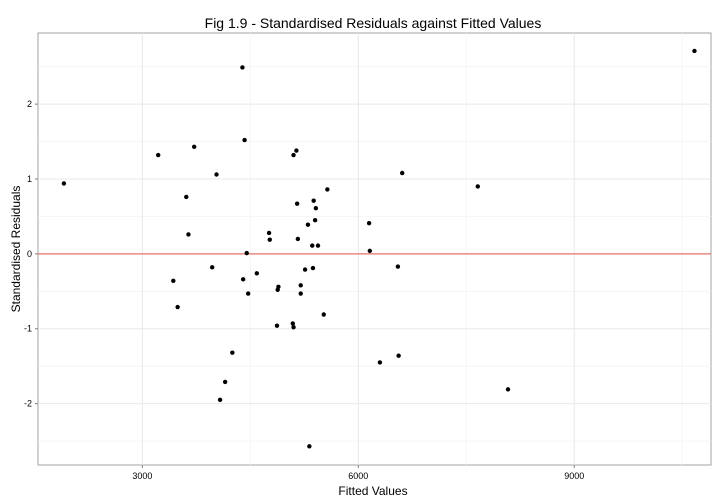  Describe the element at coordinates (372, 491) in the screenshot. I see `x-axis-label: Fitted Values` at that location.